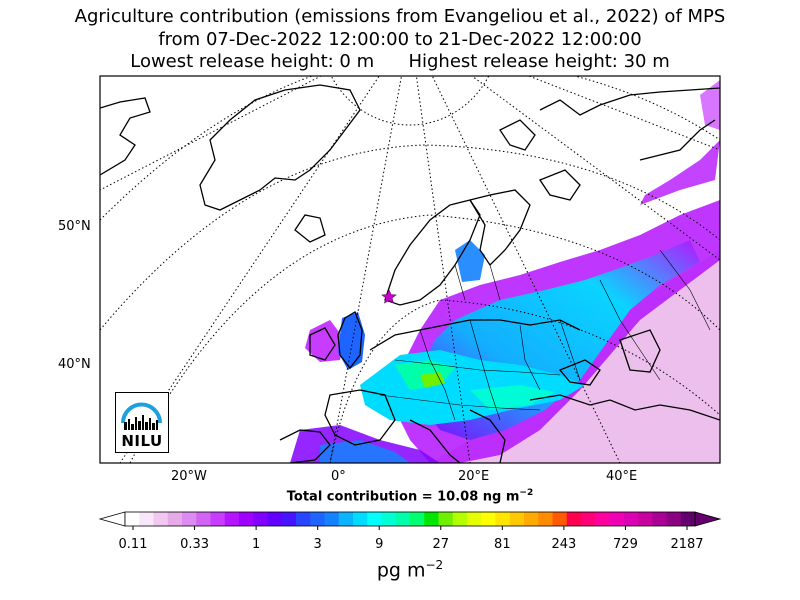  What do you see at coordinates (502, 544) in the screenshot?
I see `colorbar-tick-label: 81` at bounding box center [502, 544].